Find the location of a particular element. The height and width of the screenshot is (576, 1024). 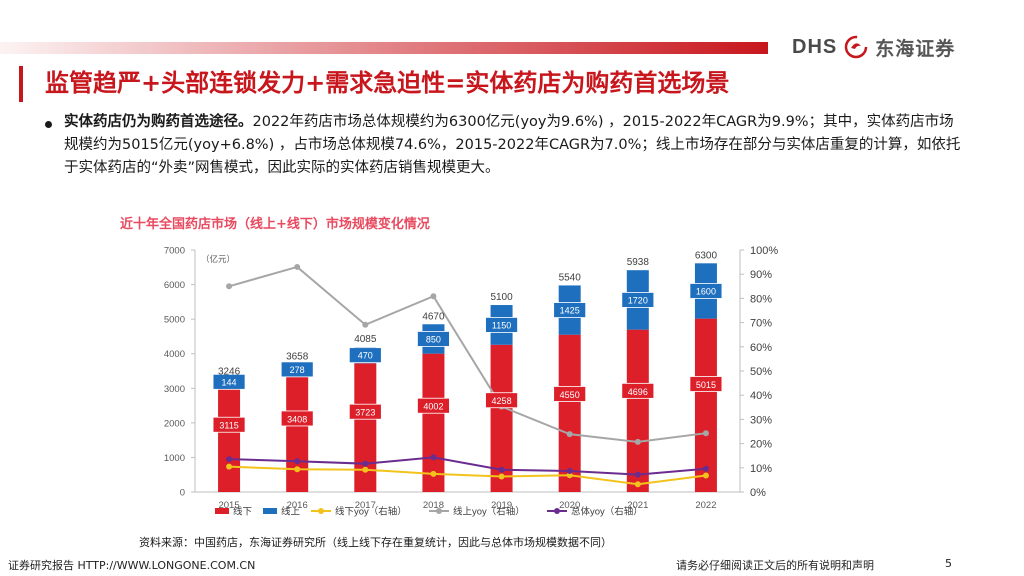

point-series-3-2020 is located at coordinates (569, 470).